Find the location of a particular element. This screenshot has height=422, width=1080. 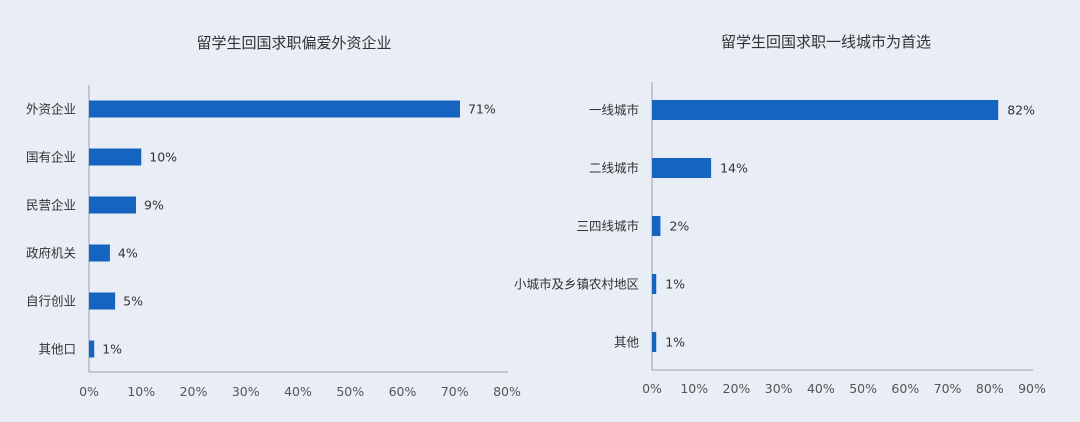

chart-left-tick-label: 50% is located at coordinates (350, 391).